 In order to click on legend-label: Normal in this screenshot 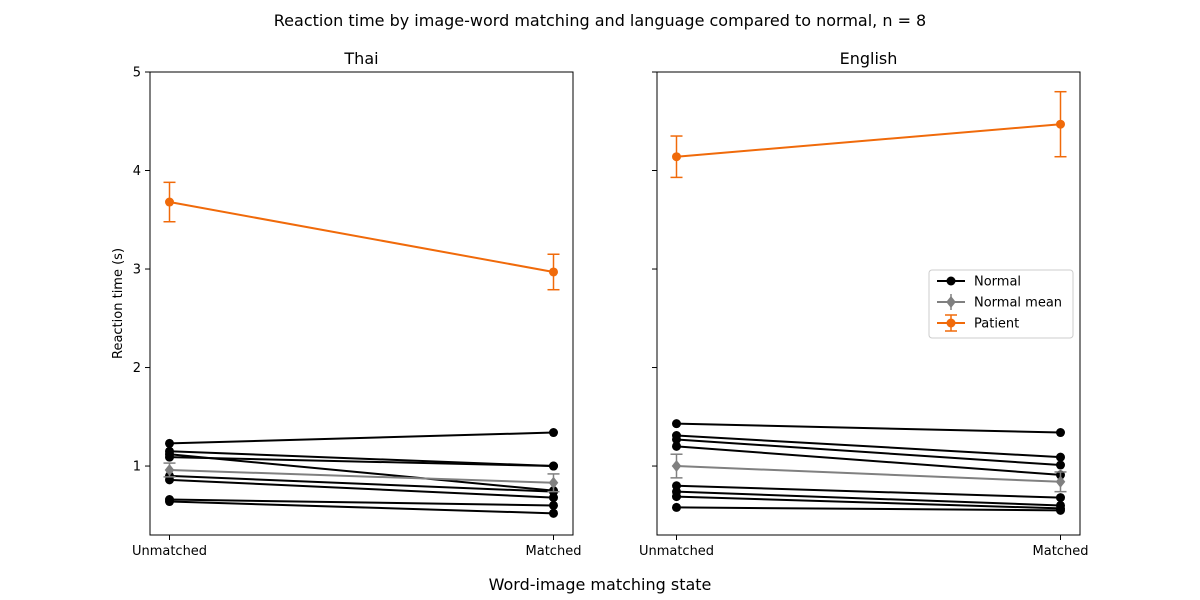, I will do `click(997, 282)`.